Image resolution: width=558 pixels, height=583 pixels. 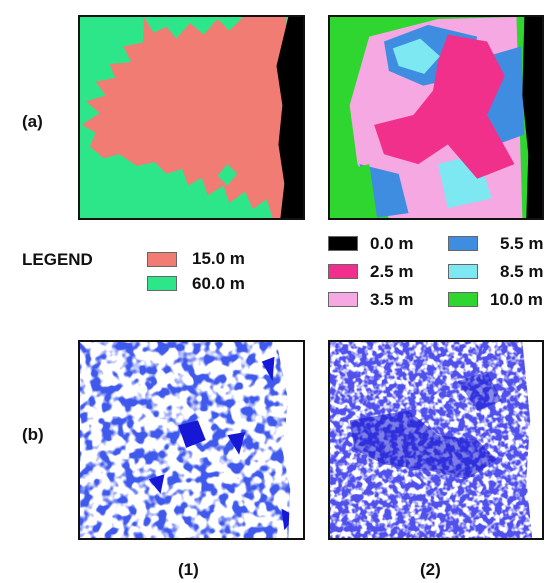 What do you see at coordinates (430, 569) in the screenshot?
I see `column-label-2: (2)` at bounding box center [430, 569].